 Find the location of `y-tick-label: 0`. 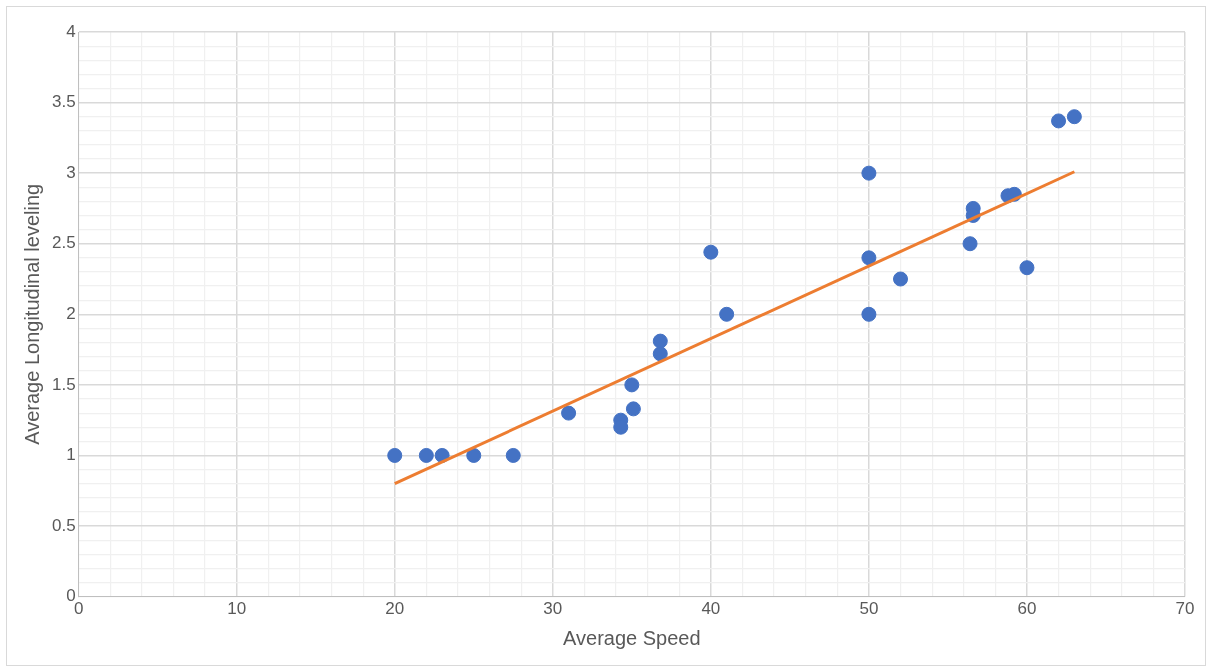

y-tick-label: 0 is located at coordinates (71, 596).